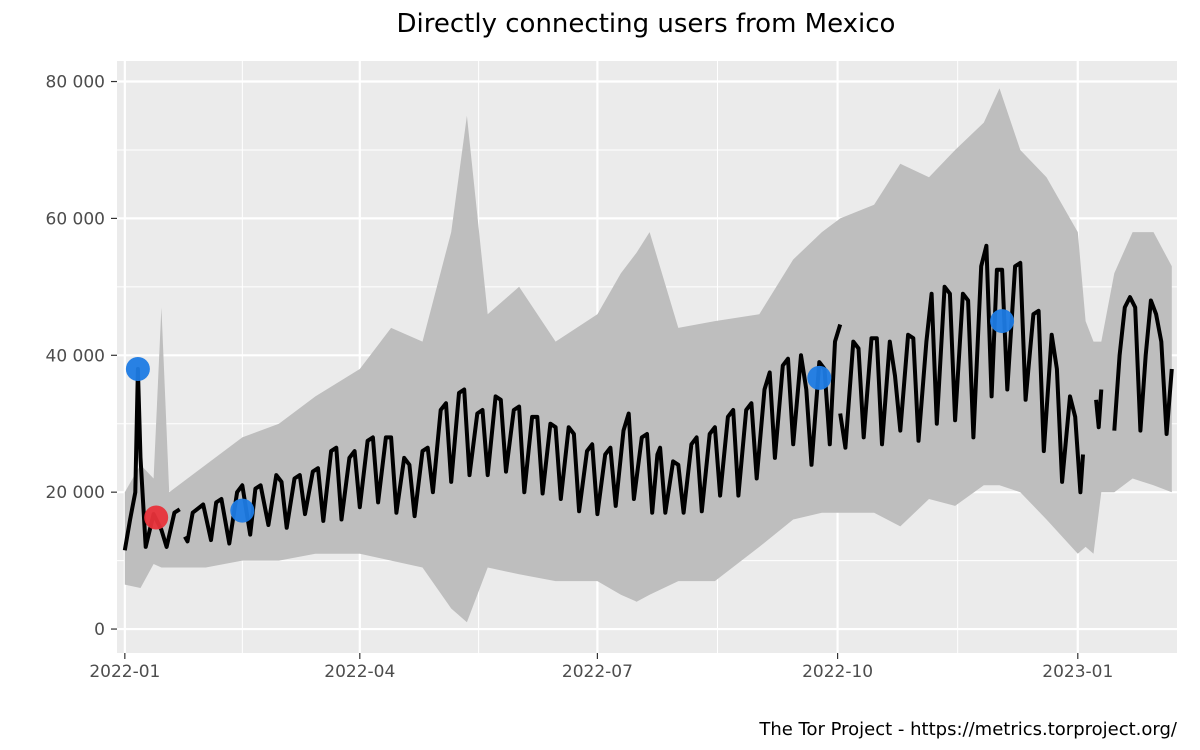  Describe the element at coordinates (75, 83) in the screenshot. I see `y-tick-label: 80 000` at that location.